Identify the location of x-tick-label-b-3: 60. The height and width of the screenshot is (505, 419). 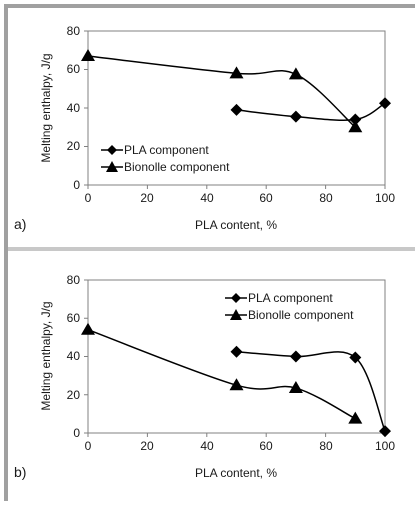
(266, 446).